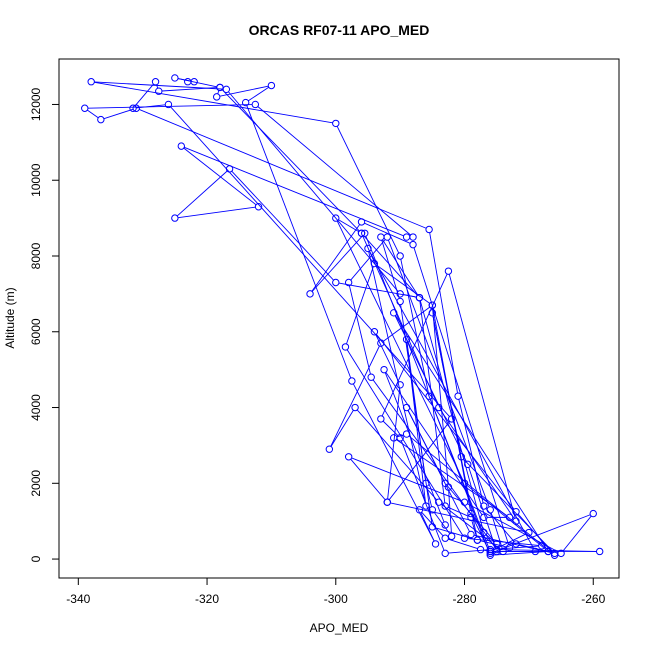 This screenshot has height=650, width=650. What do you see at coordinates (36, 104) in the screenshot?
I see `y-tick-label: 12000` at bounding box center [36, 104].